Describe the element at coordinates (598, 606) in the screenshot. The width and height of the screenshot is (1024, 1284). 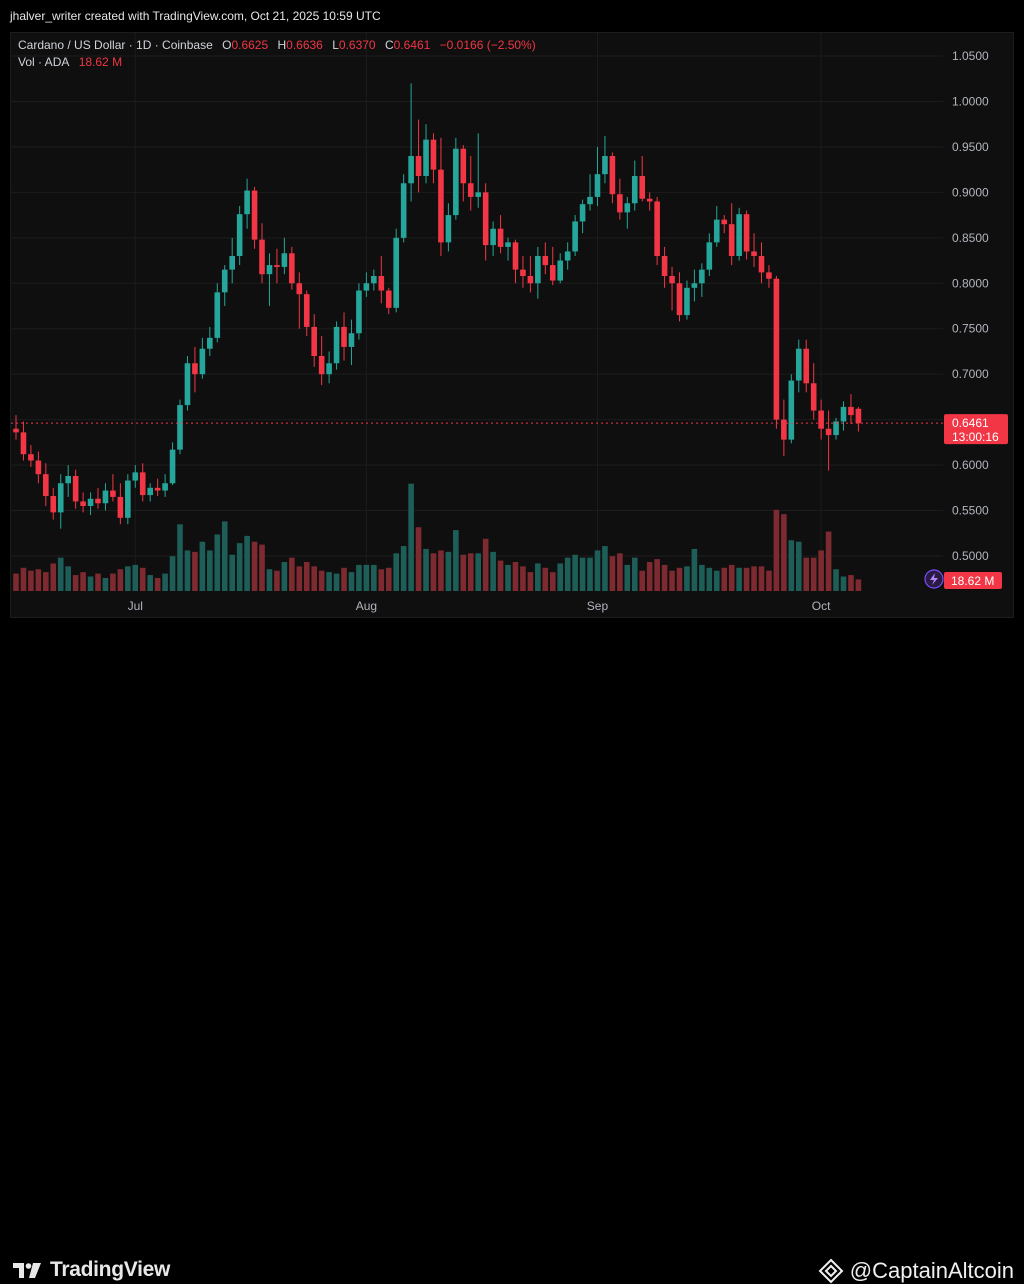
I see `x-tick-label: Sep` at that location.